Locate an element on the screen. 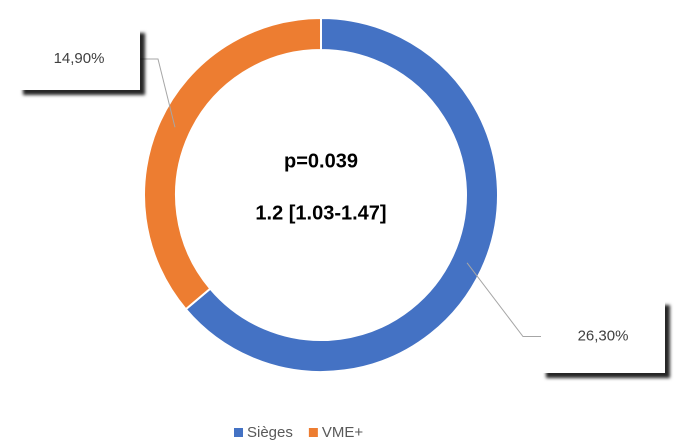 The image size is (674, 448). legend-label: Sièges is located at coordinates (270, 432).